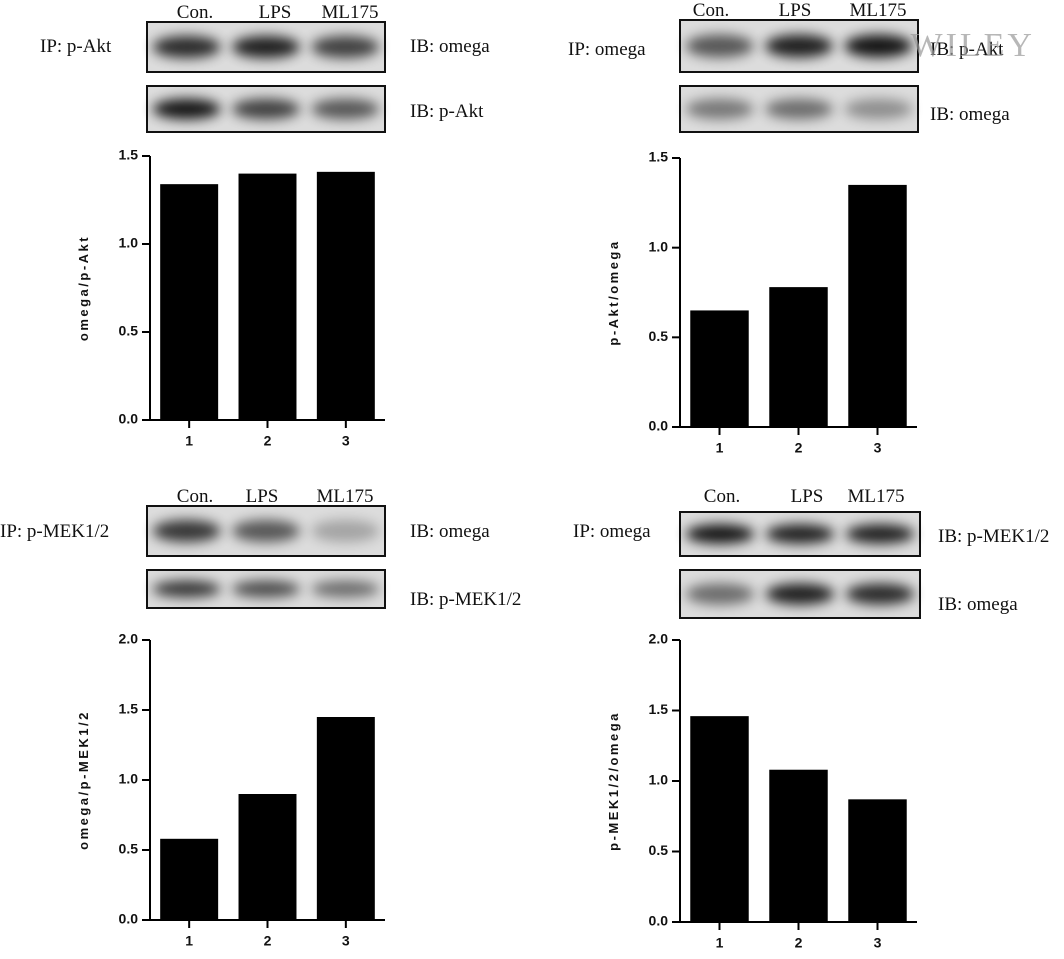 The width and height of the screenshot is (1064, 959). What do you see at coordinates (613, 292) in the screenshot?
I see `y-axis-label: p-Akt/omega` at bounding box center [613, 292].